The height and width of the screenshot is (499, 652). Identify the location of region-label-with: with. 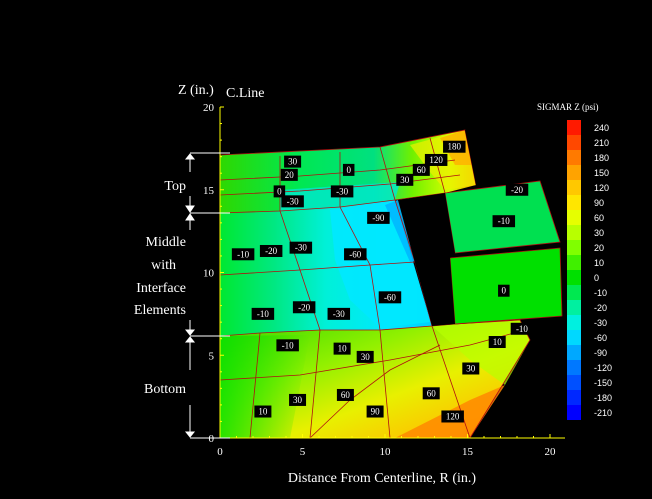
(163, 265).